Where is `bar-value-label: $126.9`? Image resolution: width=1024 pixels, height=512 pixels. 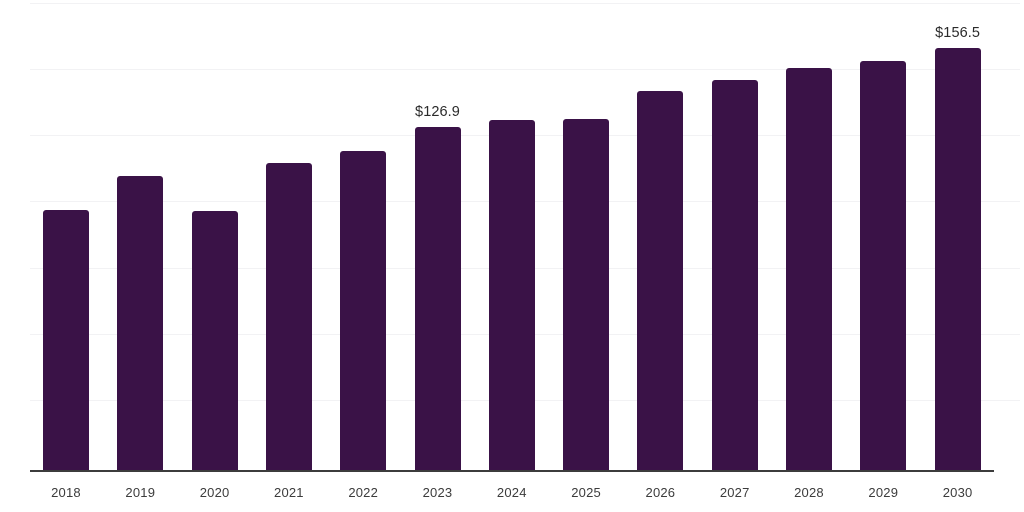 bar-value-label: $126.9 is located at coordinates (437, 112).